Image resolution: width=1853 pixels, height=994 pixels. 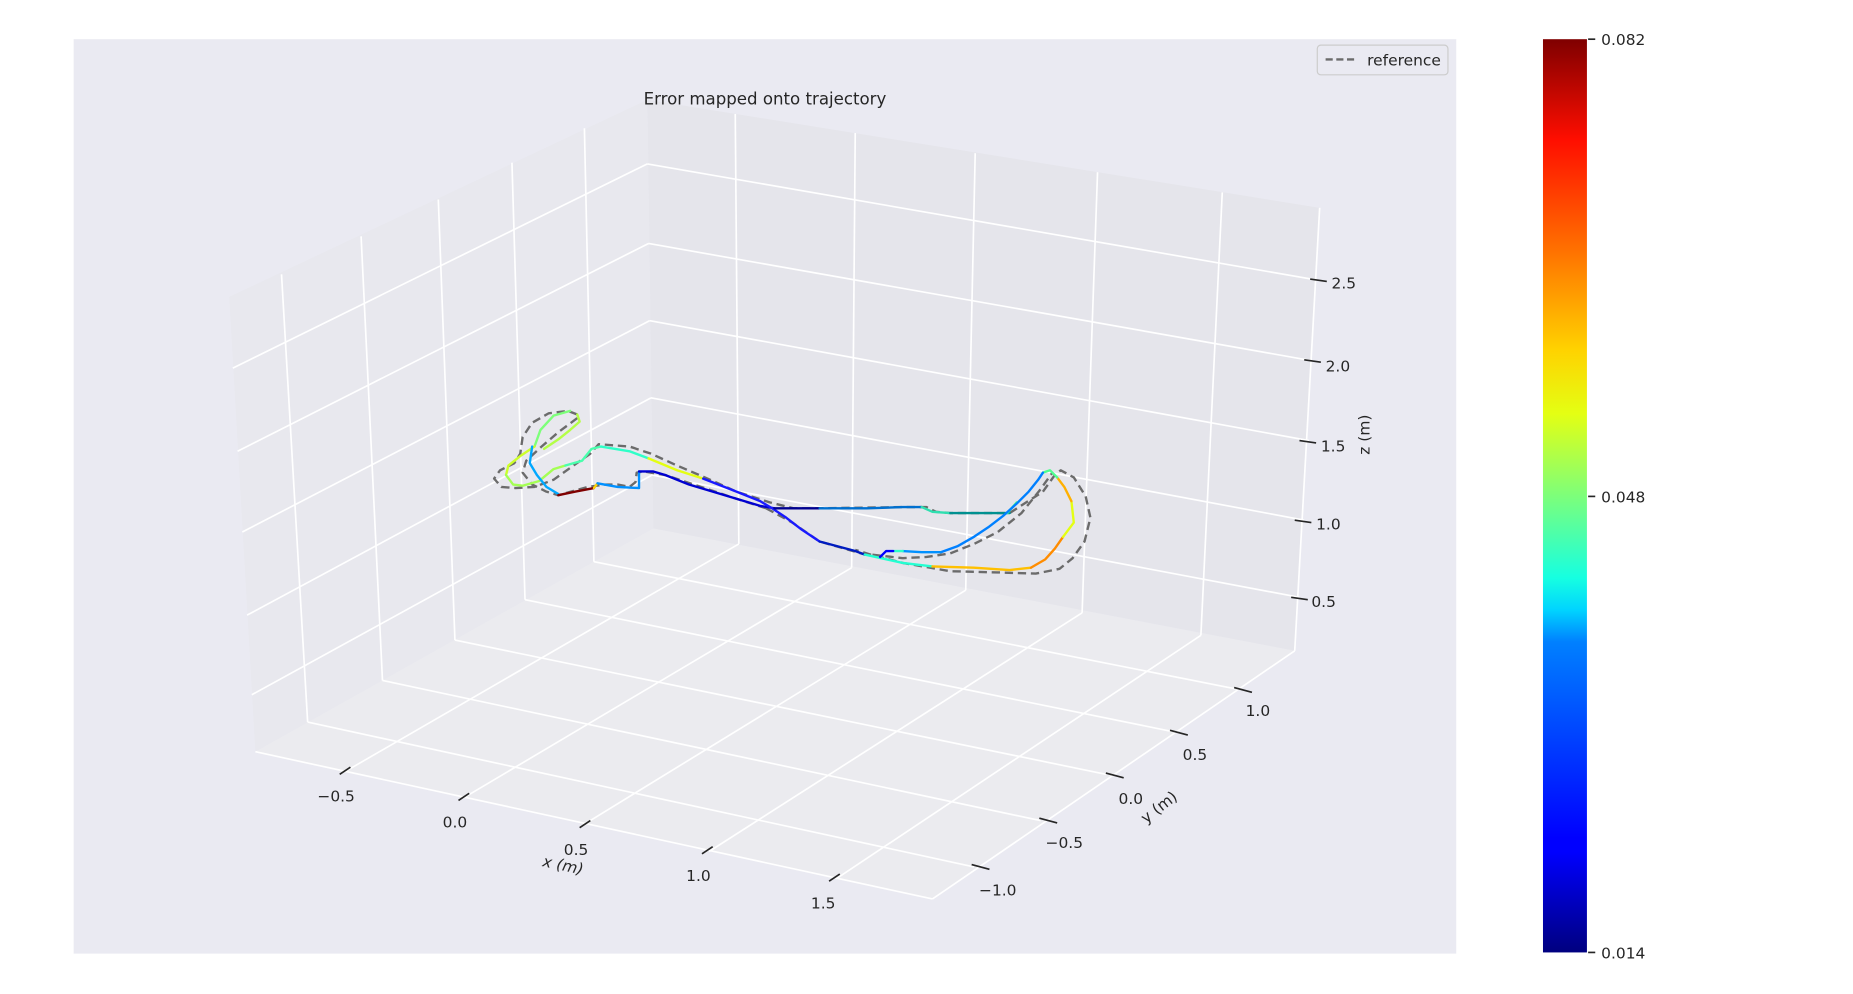 What do you see at coordinates (1328, 525) in the screenshot?
I see `z-tick-label: 1.0` at bounding box center [1328, 525].